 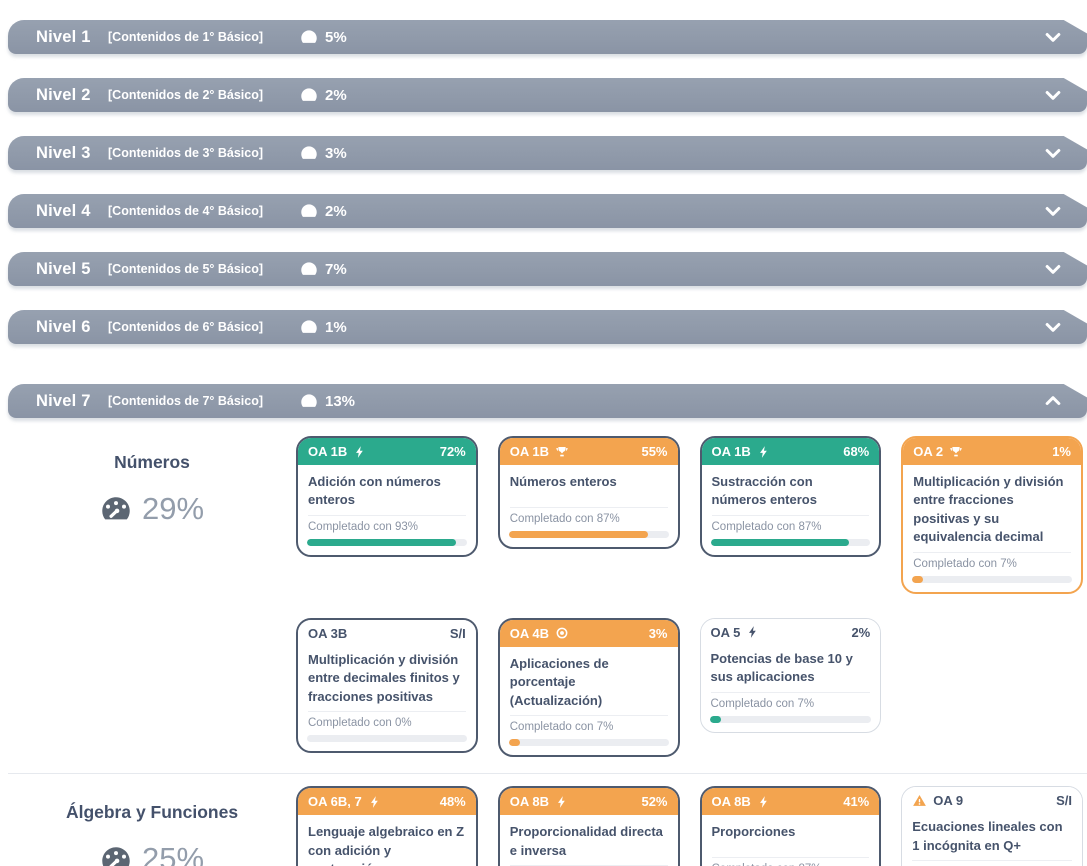 What do you see at coordinates (1064, 801) in the screenshot?
I see `oa-percent: S/I` at bounding box center [1064, 801].